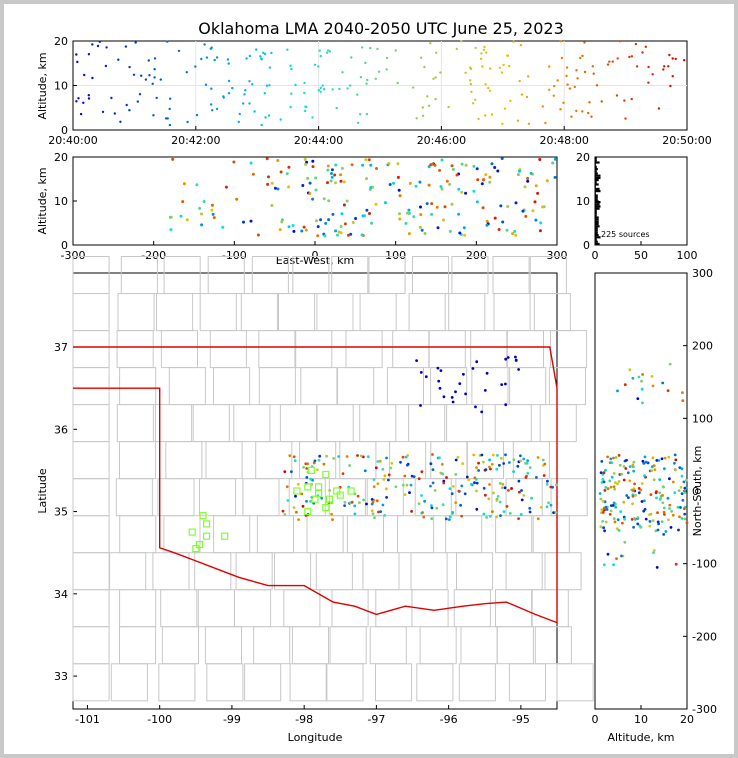  Describe the element at coordinates (419, 438) in the screenshot. I see `plan-view-sources` at that location.